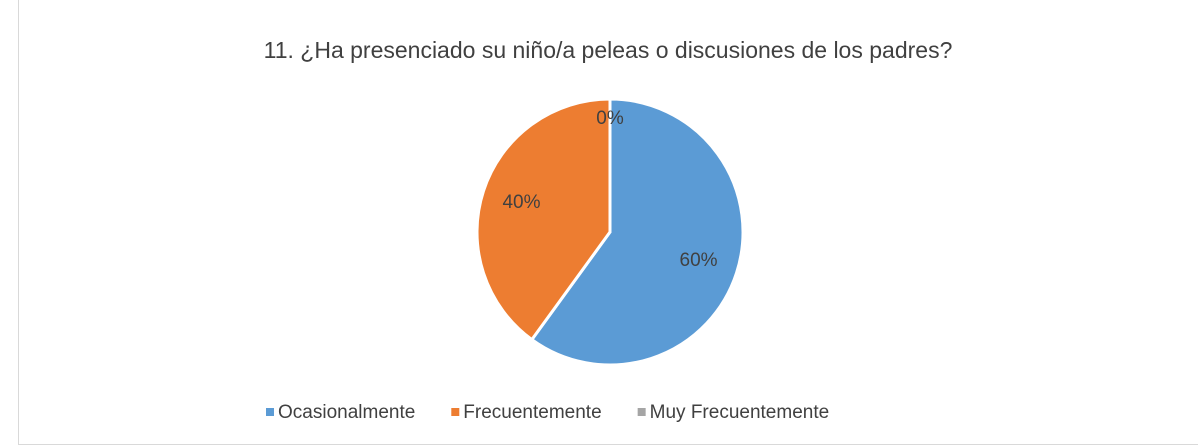 The width and height of the screenshot is (1198, 445). What do you see at coordinates (346, 412) in the screenshot?
I see `legend-label: Ocasionalmente` at bounding box center [346, 412].